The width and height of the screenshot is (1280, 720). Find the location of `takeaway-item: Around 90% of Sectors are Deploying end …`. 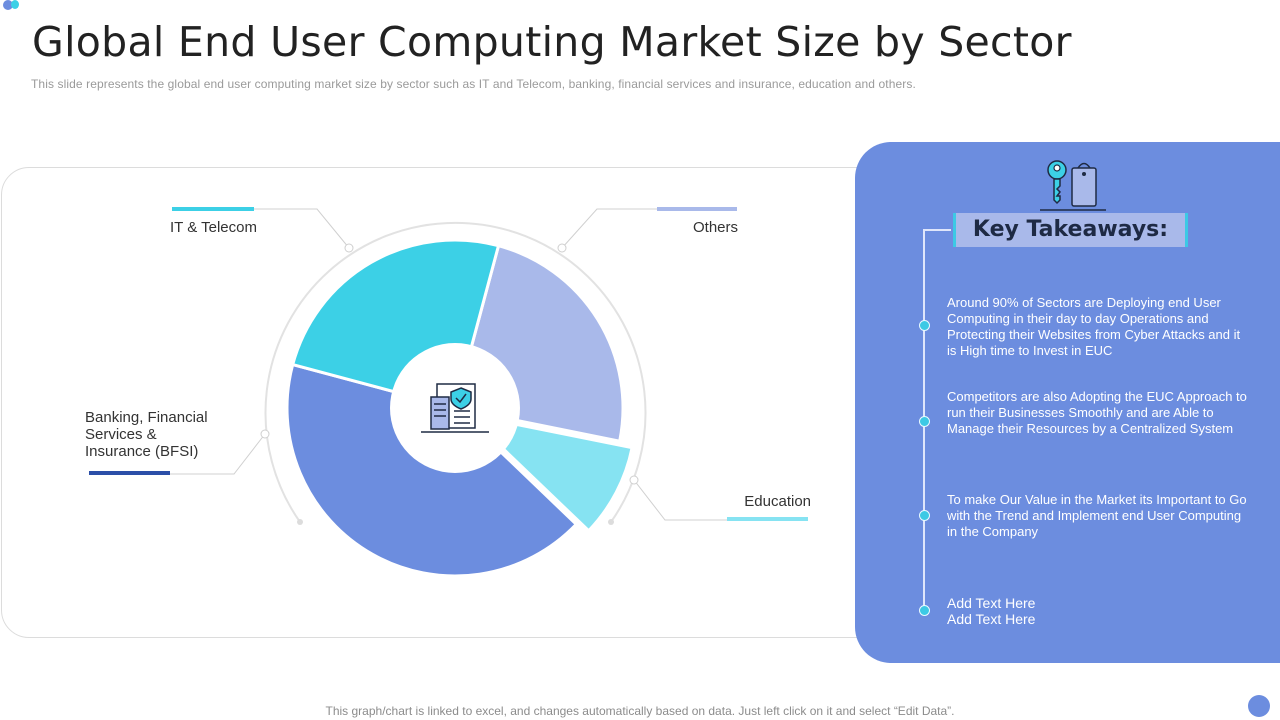

takeaway-item: Around 90% of Sectors are Deploying end … is located at coordinates (1094, 326).